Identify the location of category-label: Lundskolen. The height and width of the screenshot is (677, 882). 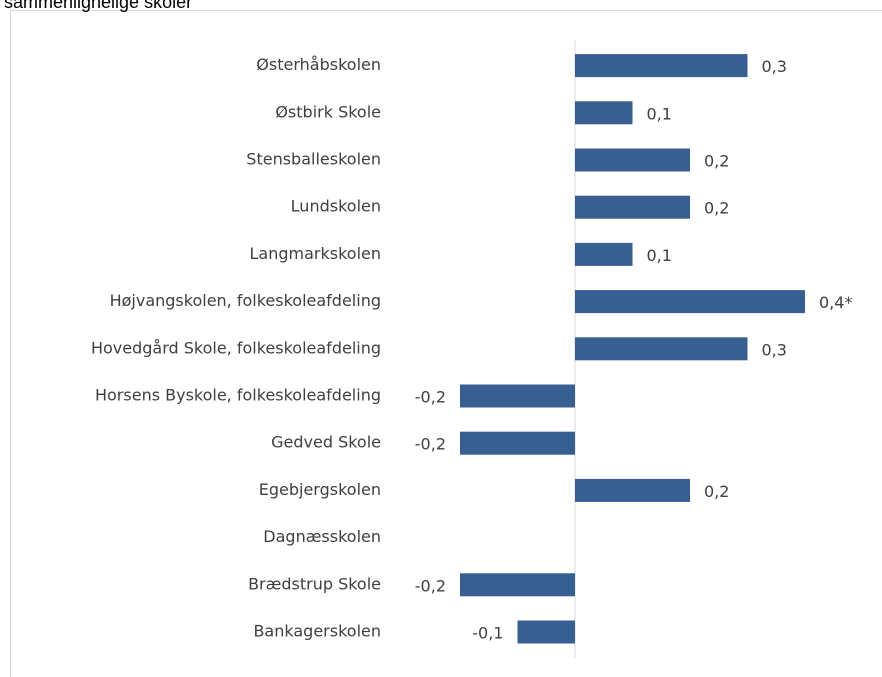
(336, 206).